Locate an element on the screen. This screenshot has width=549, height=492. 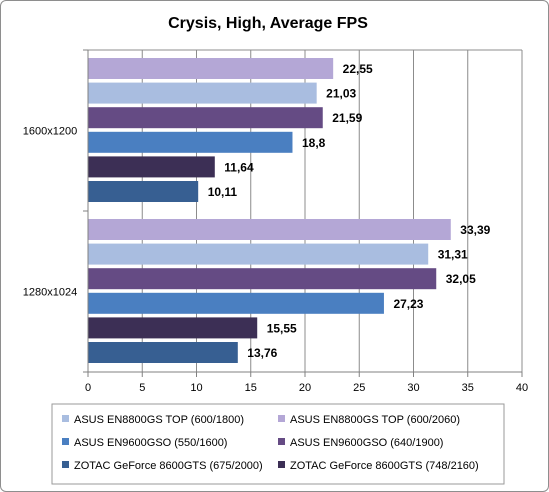
data-label: 32,05 is located at coordinates (461, 279).